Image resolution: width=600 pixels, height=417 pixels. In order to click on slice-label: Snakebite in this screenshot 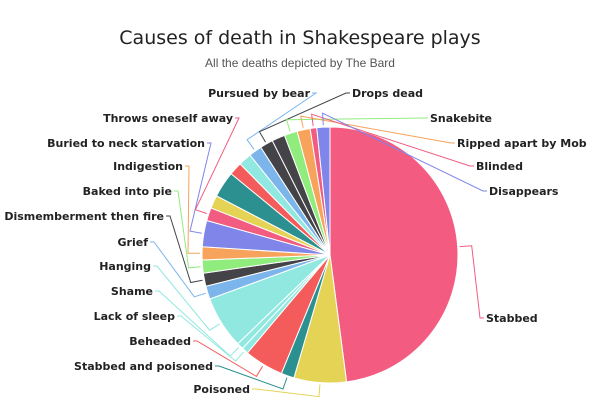, I will do `click(461, 118)`.